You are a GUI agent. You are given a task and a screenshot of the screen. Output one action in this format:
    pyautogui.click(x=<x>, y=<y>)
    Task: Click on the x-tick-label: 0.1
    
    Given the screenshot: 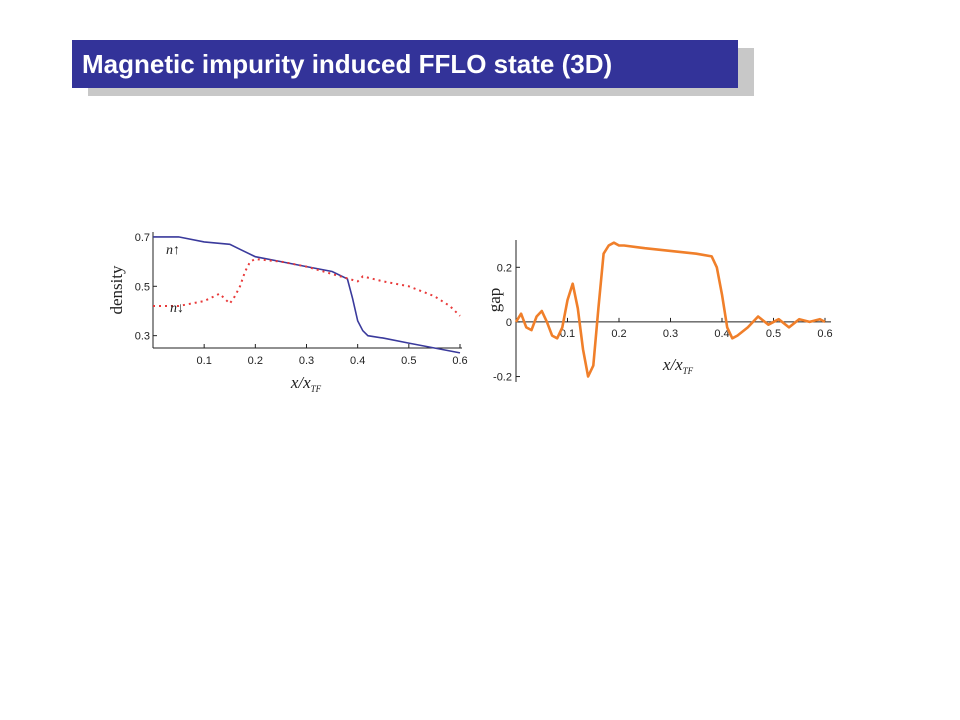 What is the action you would take?
    pyautogui.click(x=204, y=361)
    